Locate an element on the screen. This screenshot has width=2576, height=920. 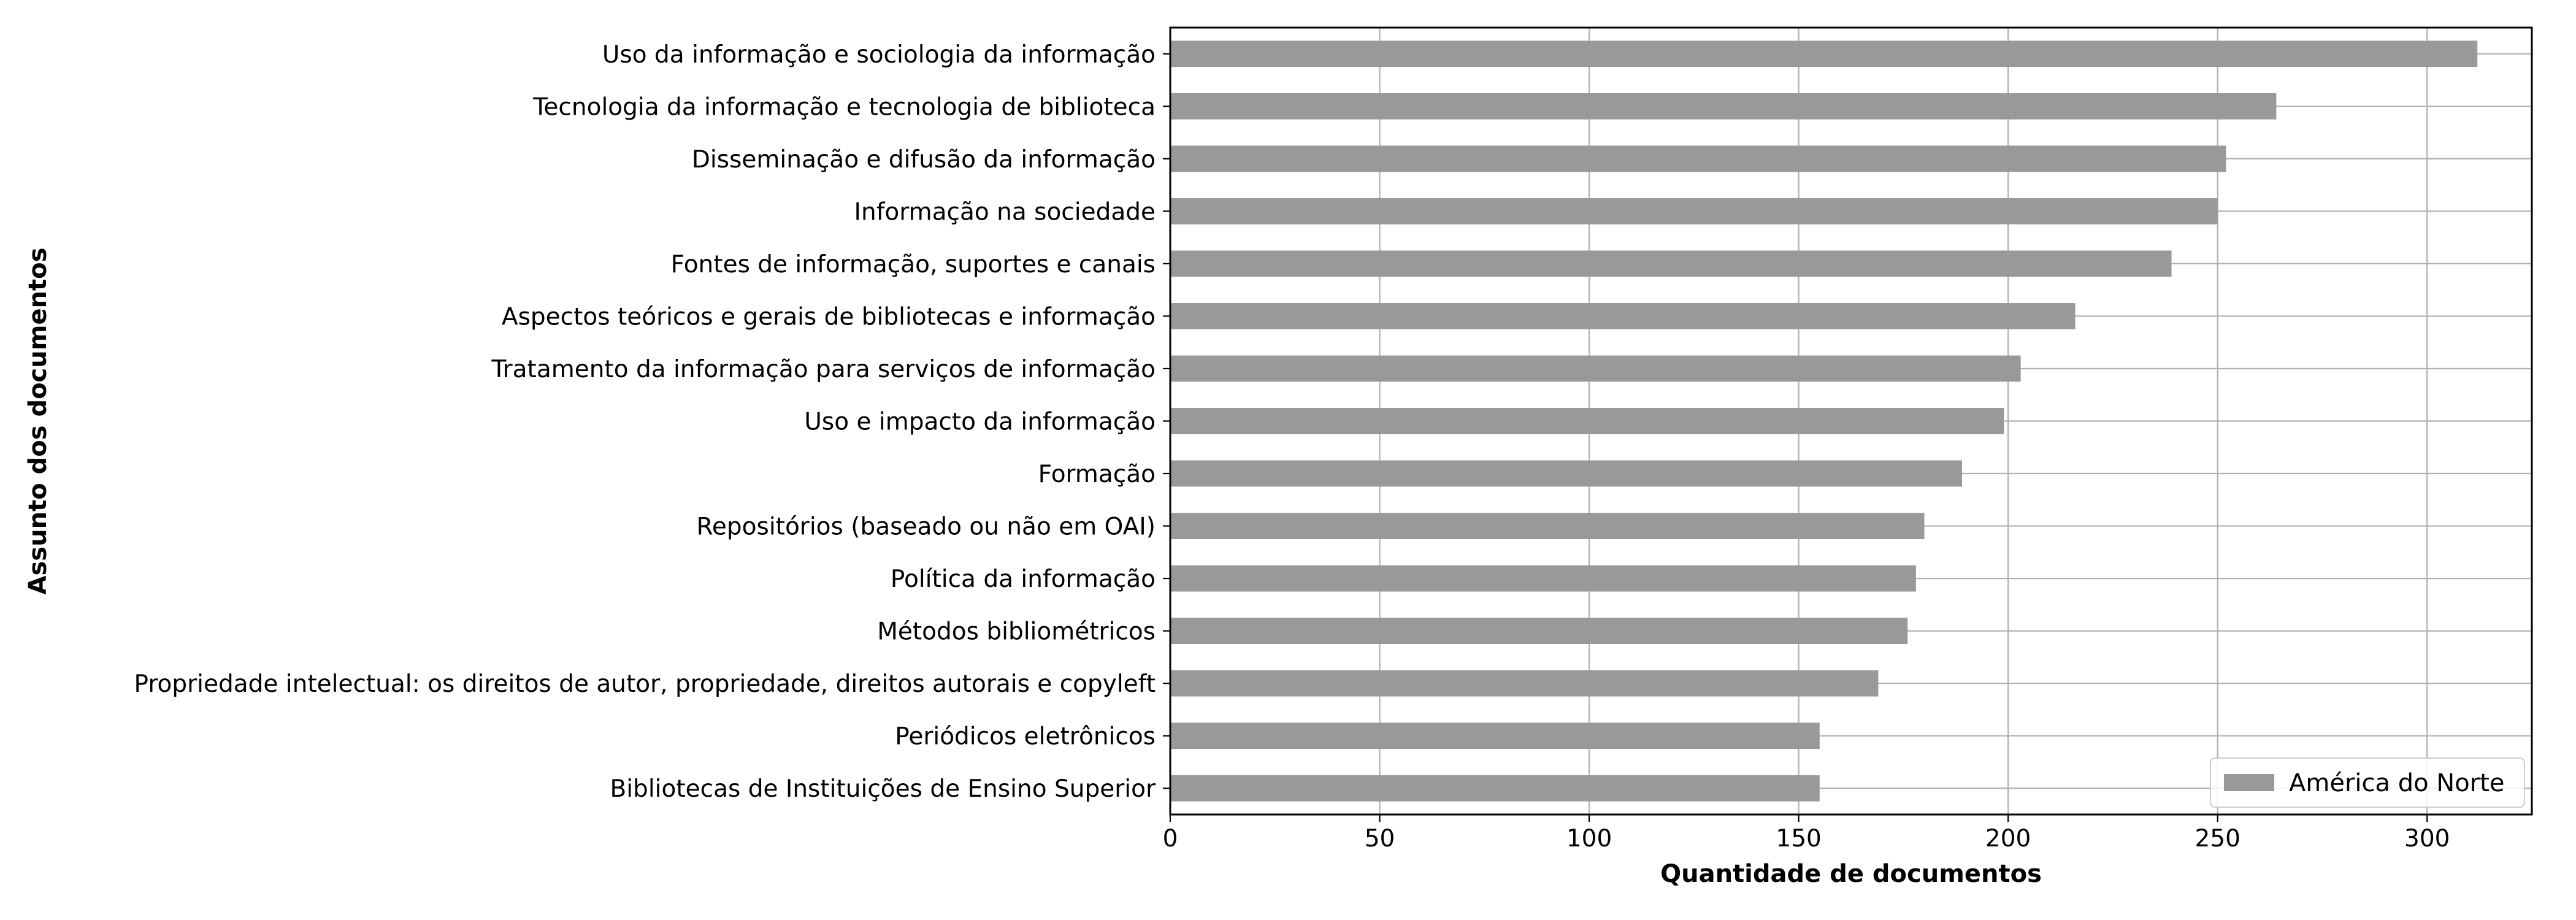
category-label: Periódicos eletrônicos is located at coordinates (1025, 737).